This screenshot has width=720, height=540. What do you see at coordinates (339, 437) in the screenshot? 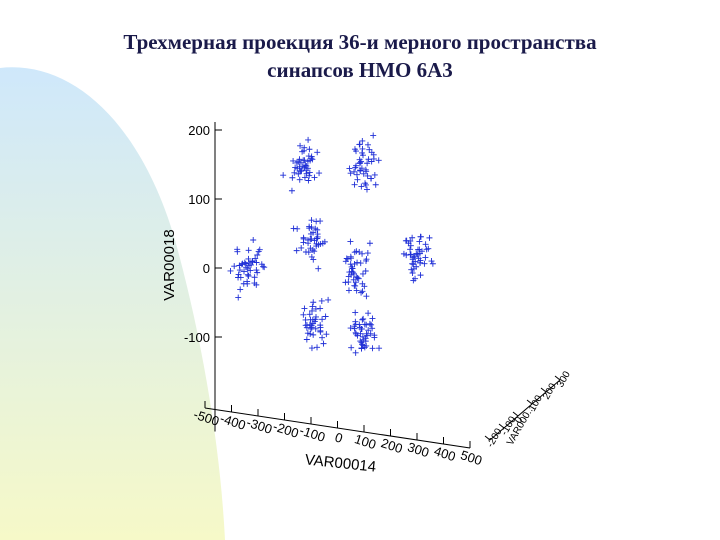
I see `x-tick-label: 0` at bounding box center [339, 437].